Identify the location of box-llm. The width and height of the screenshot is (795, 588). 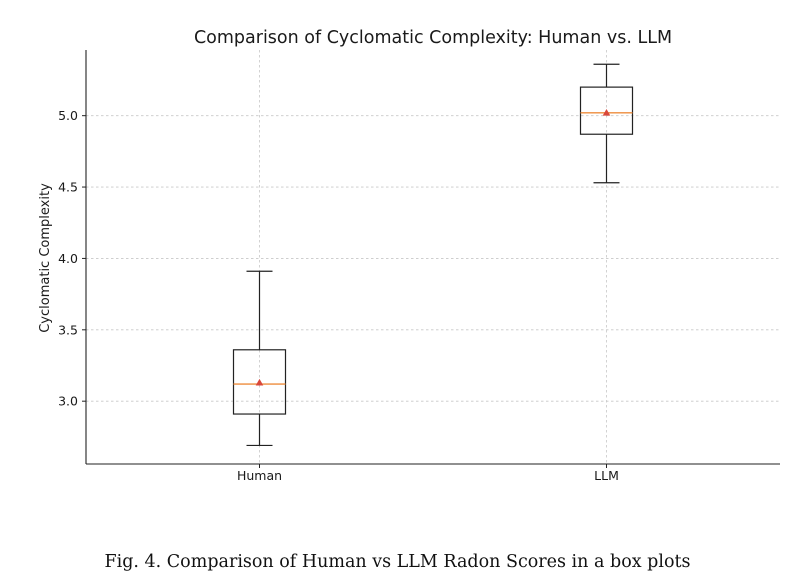
(606, 123).